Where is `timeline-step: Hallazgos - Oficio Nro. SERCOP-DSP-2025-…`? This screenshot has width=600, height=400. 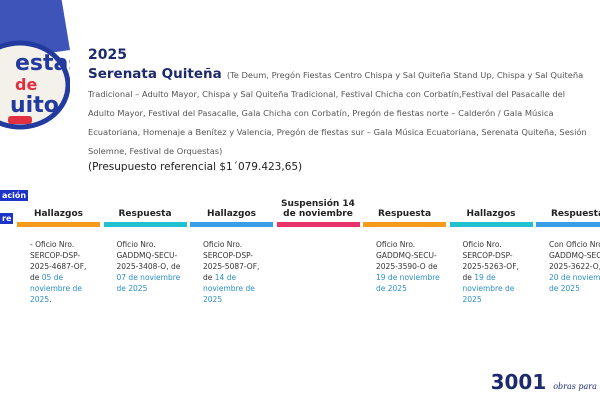
timeline-step: Hallazgos - Oficio Nro. SERCOP-DSP-2025-… is located at coordinates (58, 250).